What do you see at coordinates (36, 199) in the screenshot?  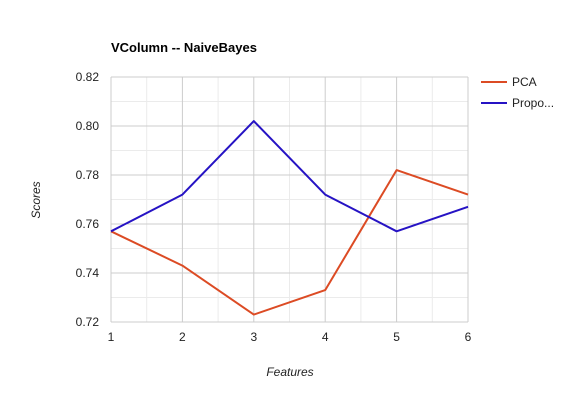 I see `y-axis-title: Scores` at bounding box center [36, 199].